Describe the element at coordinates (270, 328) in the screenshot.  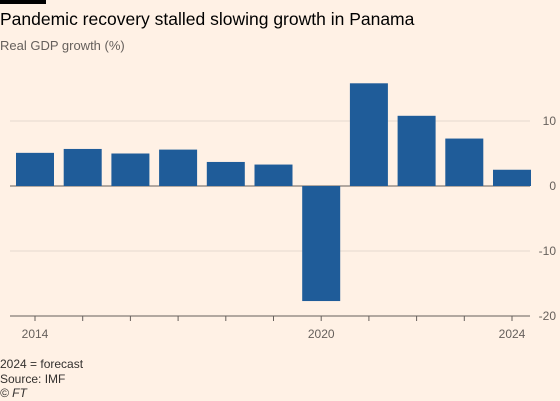
I see `x-axis: 2014 2020 2024` at that location.